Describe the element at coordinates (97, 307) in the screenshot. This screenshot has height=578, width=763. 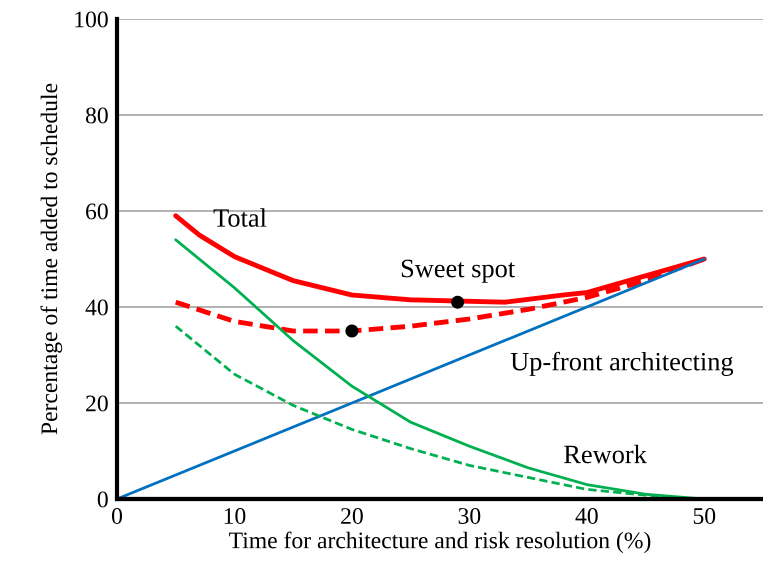
I see `y-tick-label: 40` at that location.